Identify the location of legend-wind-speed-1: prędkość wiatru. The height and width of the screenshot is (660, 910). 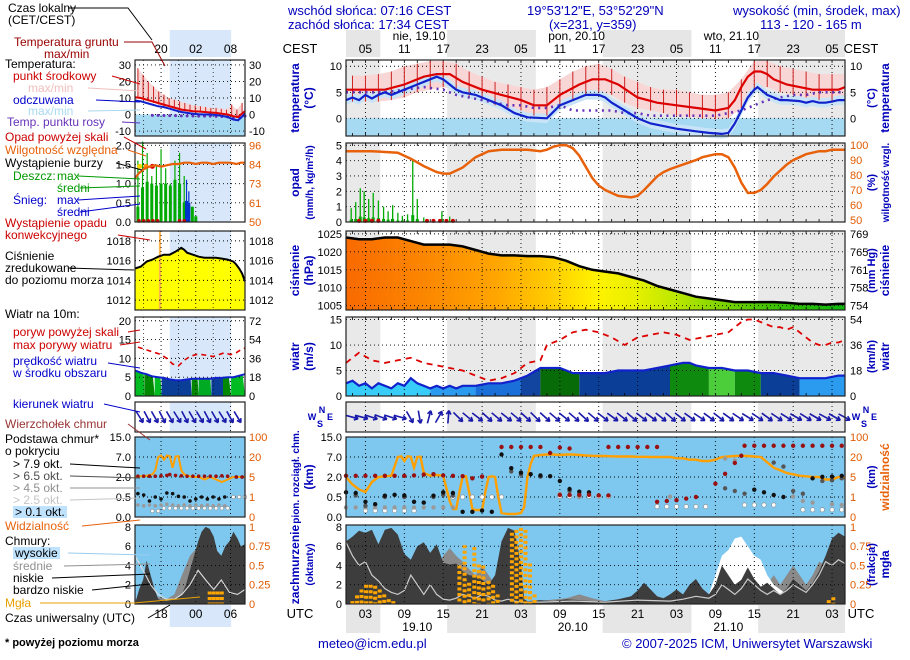
(55, 361).